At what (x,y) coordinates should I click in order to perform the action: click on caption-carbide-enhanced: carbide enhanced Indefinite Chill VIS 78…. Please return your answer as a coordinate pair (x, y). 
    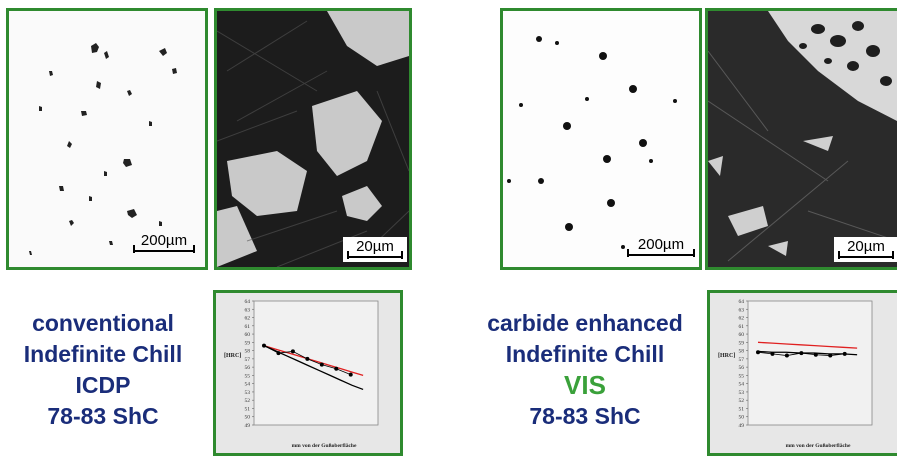
    Looking at the image, I should click on (585, 370).